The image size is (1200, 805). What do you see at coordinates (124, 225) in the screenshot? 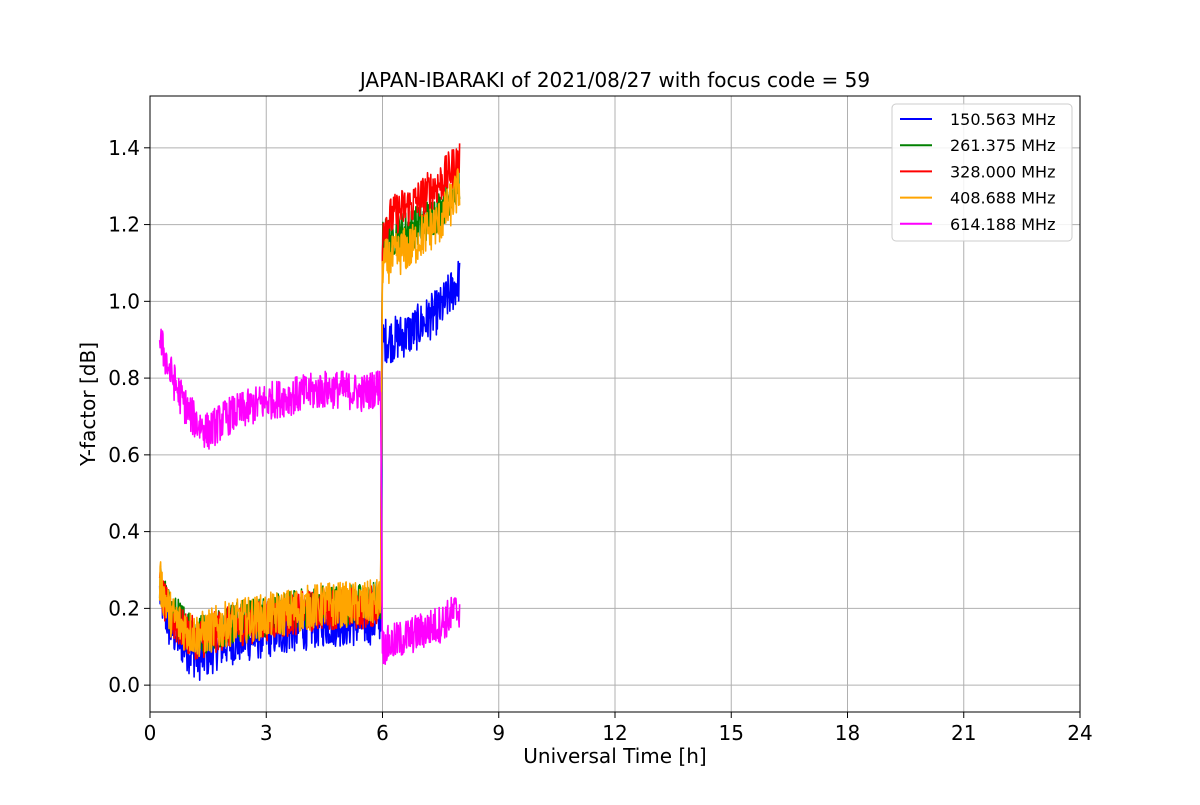
I see `y-tick-label: 1.2` at bounding box center [124, 225].